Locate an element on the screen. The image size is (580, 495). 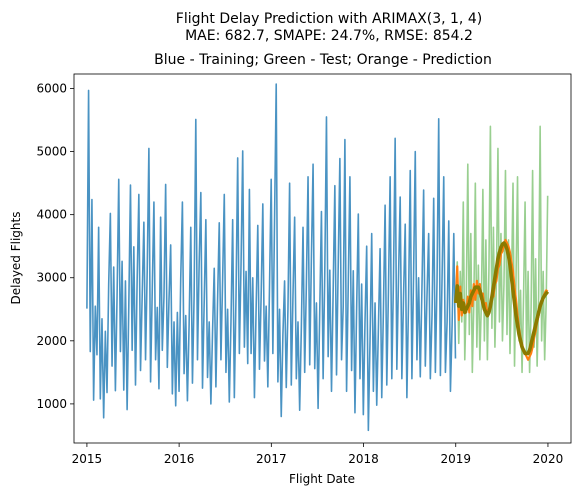
y-axis-label: Delayed Flights is located at coordinates (16, 258).